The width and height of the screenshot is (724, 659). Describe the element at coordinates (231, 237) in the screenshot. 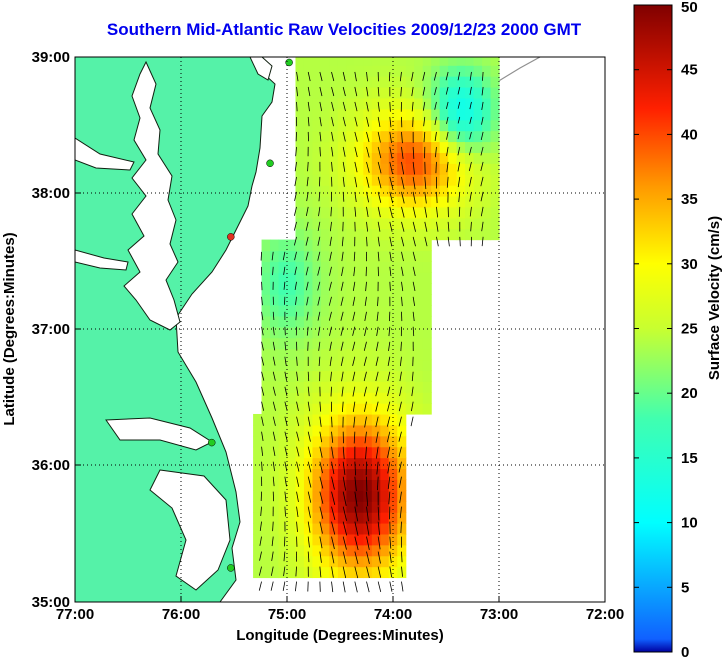

I see `radar-station-marker` at that location.